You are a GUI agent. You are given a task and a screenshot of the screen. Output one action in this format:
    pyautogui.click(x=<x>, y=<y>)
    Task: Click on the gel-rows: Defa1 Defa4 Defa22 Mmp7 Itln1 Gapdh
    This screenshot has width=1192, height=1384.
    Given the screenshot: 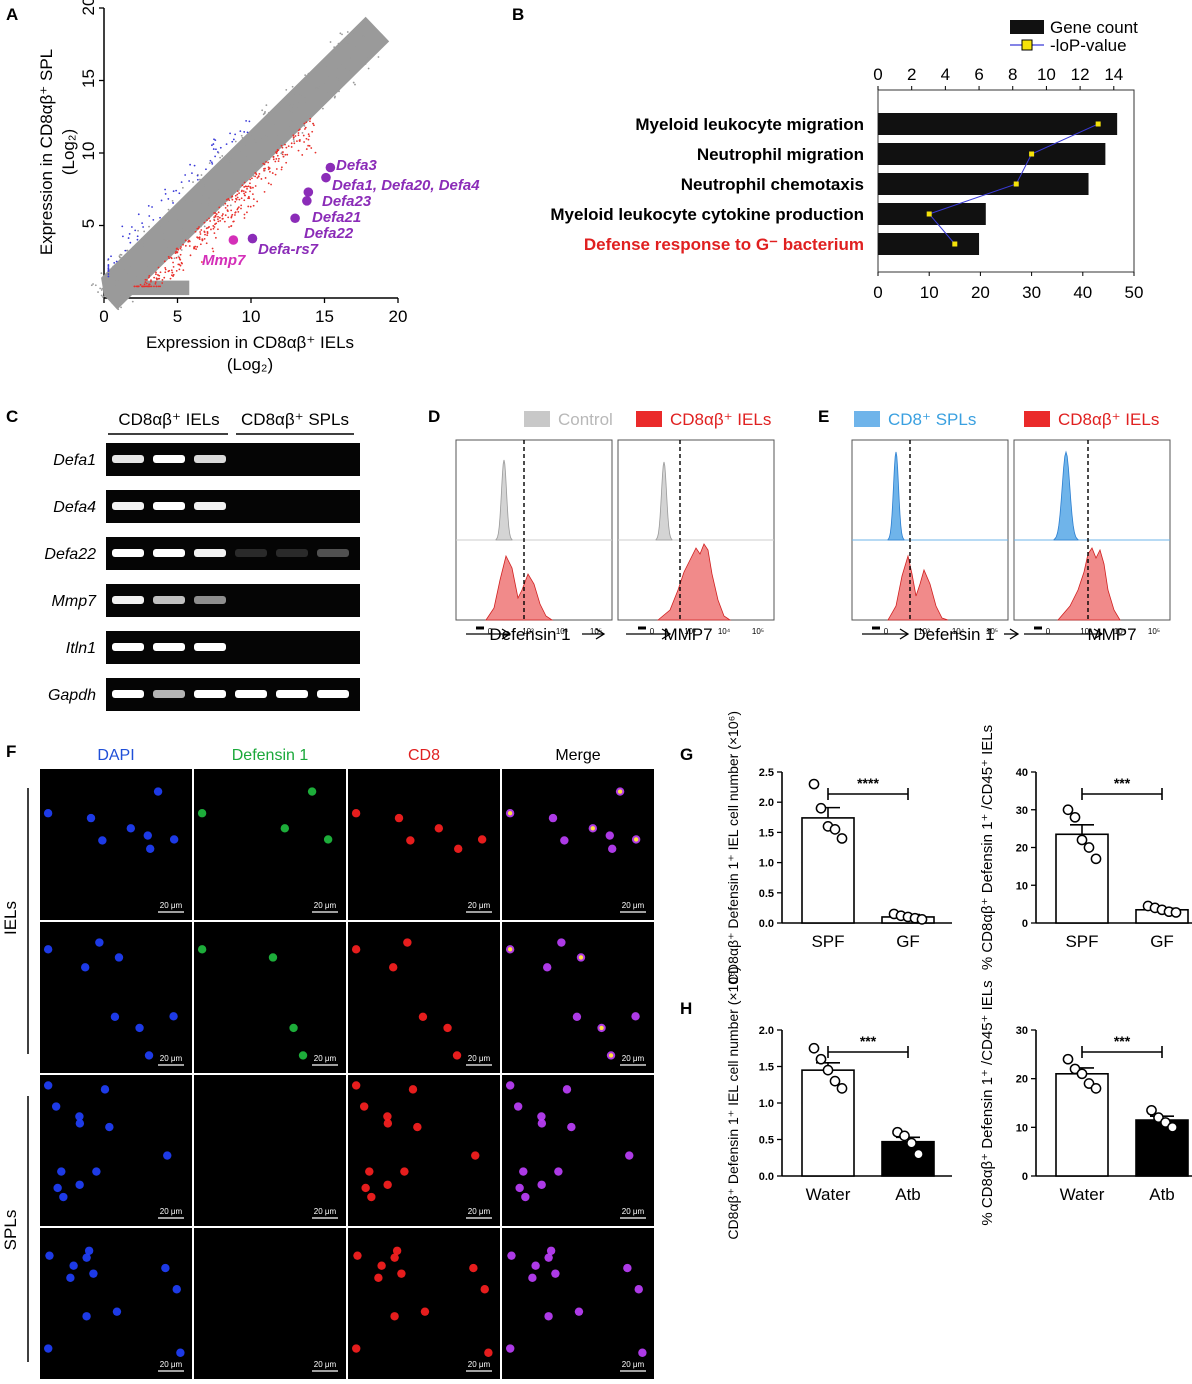 What is the action you would take?
    pyautogui.click(x=202, y=577)
    